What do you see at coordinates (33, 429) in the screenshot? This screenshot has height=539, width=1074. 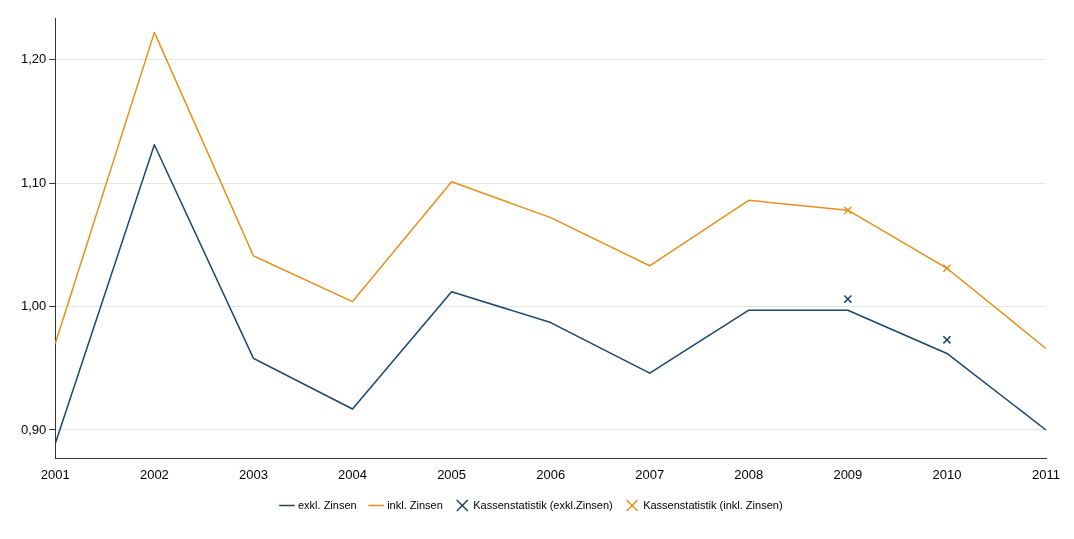 I see `y-tick-label: 0,90` at bounding box center [33, 429].